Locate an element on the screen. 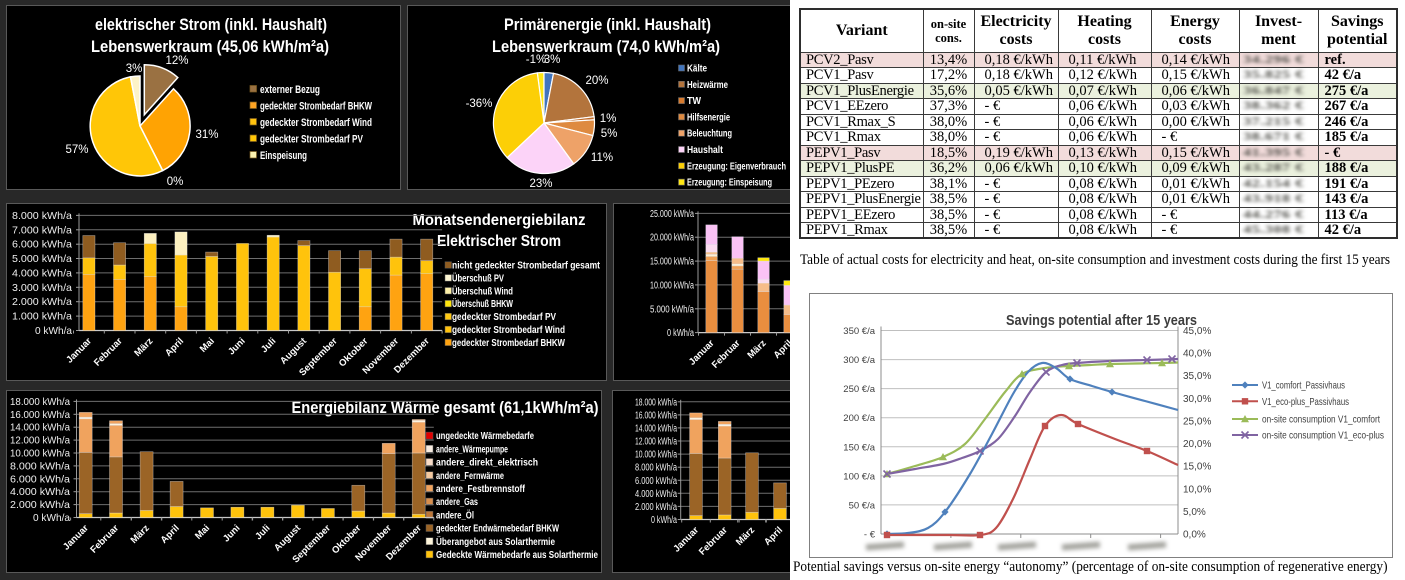 This screenshot has height=580, width=1405. svg-text:Energiebilanz Wärme gesamt (61: Energiebilanz Wärme gesamt (61,1kWh/m²a) is located at coordinates (445, 407).